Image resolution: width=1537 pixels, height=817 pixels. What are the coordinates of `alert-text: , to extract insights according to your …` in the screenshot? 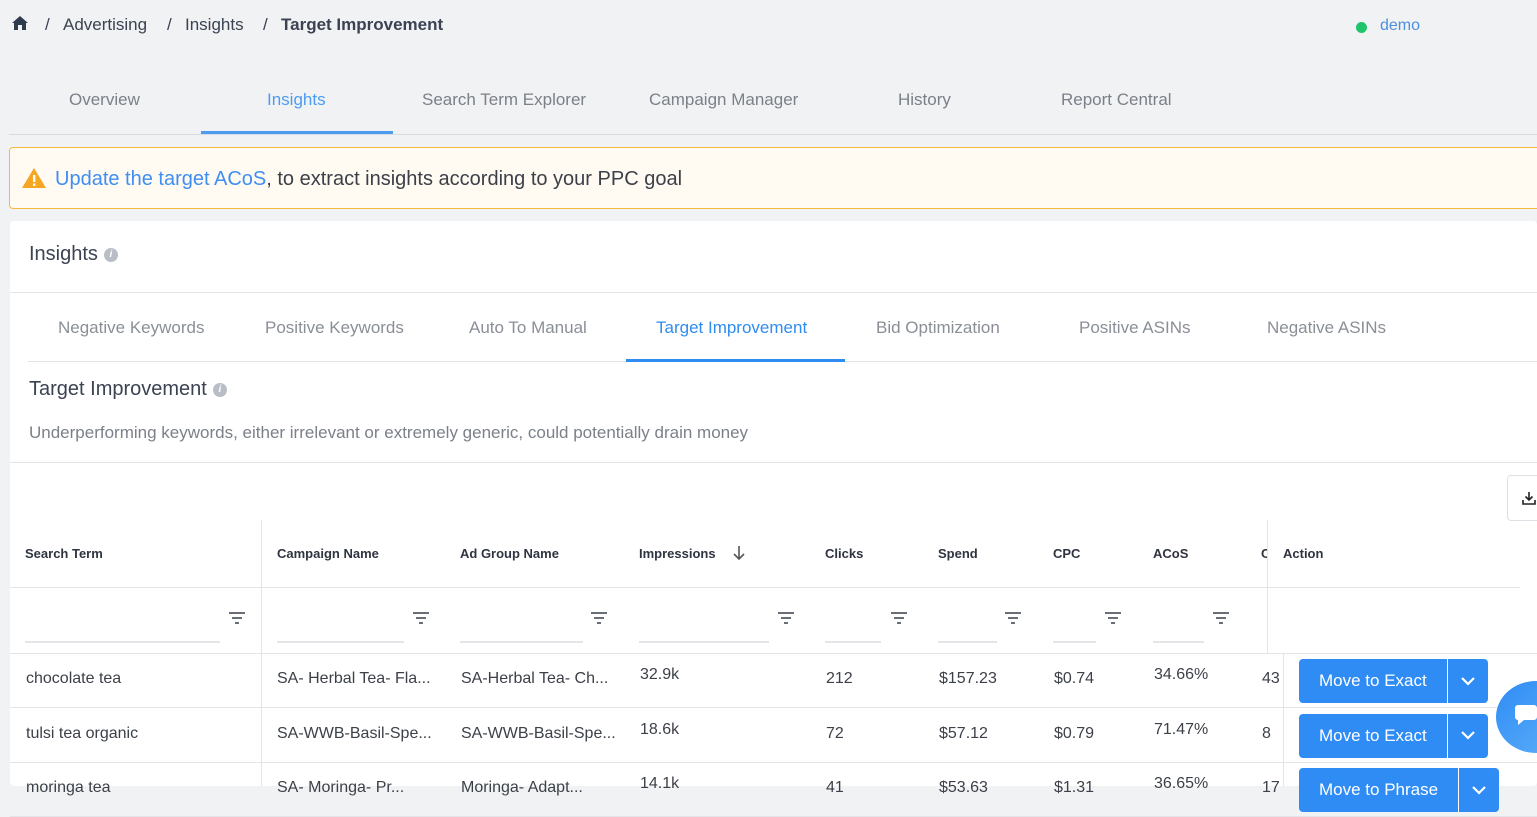 It's located at (474, 179).